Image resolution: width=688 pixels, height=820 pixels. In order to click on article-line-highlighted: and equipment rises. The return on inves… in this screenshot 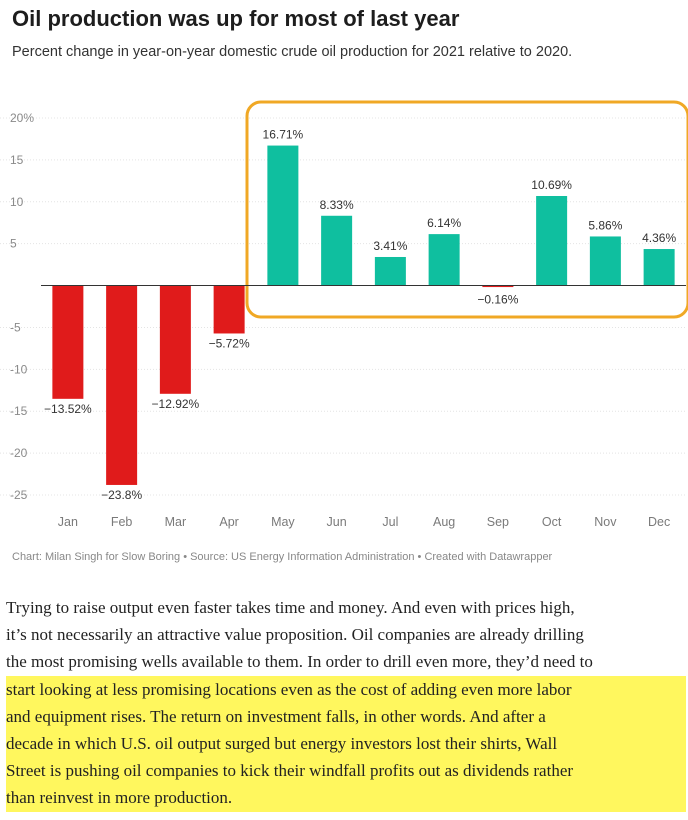, I will do `click(346, 716)`.